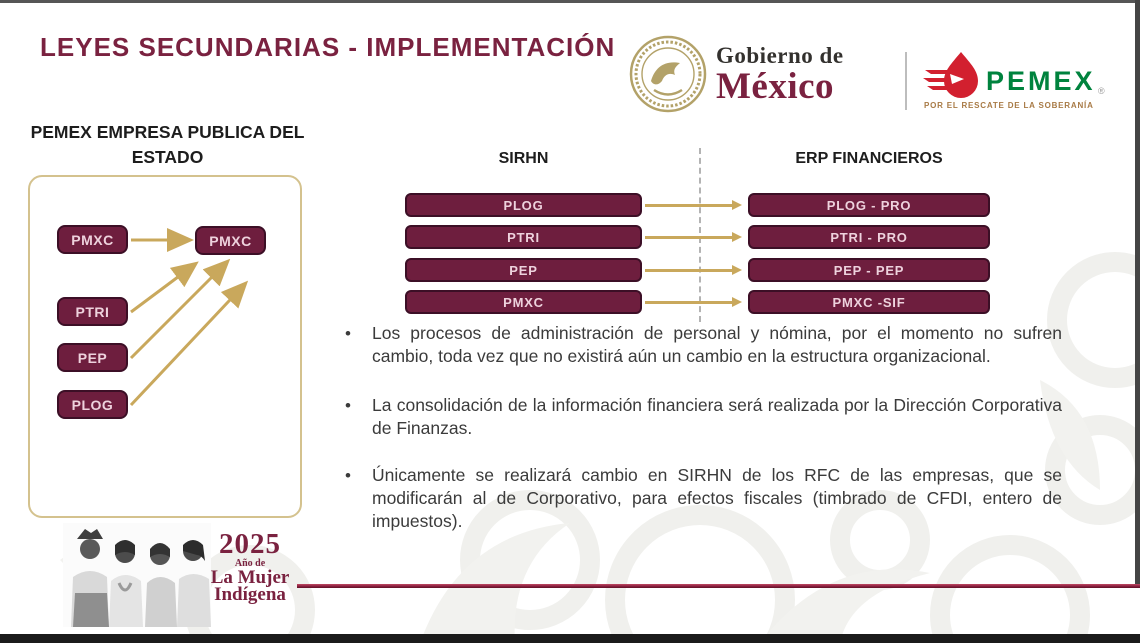  Describe the element at coordinates (328, 47) in the screenshot. I see `page-title: LEYES SECUNDARIAS - IMPLEMENTACIÓN` at that location.